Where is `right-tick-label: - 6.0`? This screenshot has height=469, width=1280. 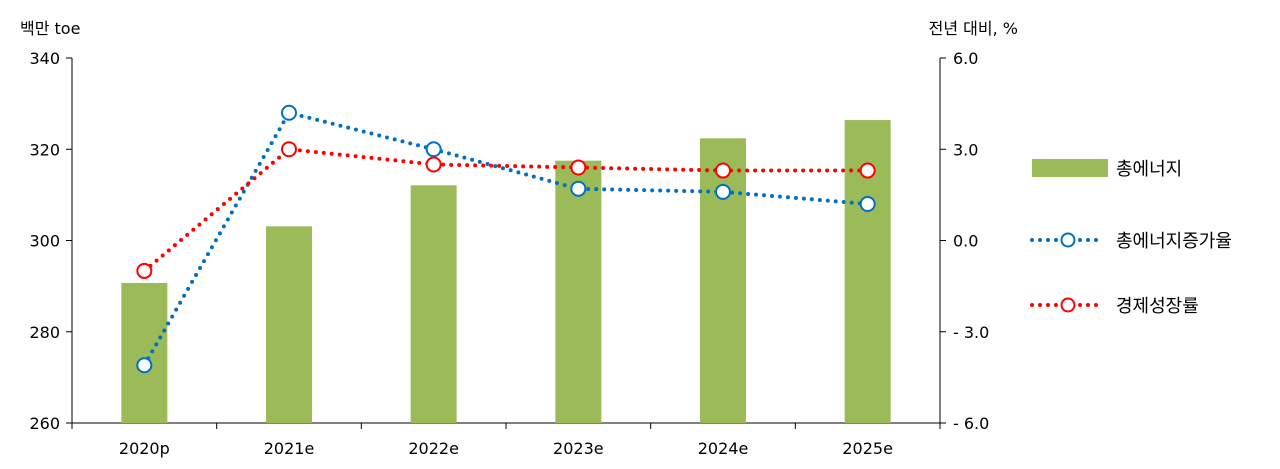 right-tick-label: - 6.0 is located at coordinates (971, 423).